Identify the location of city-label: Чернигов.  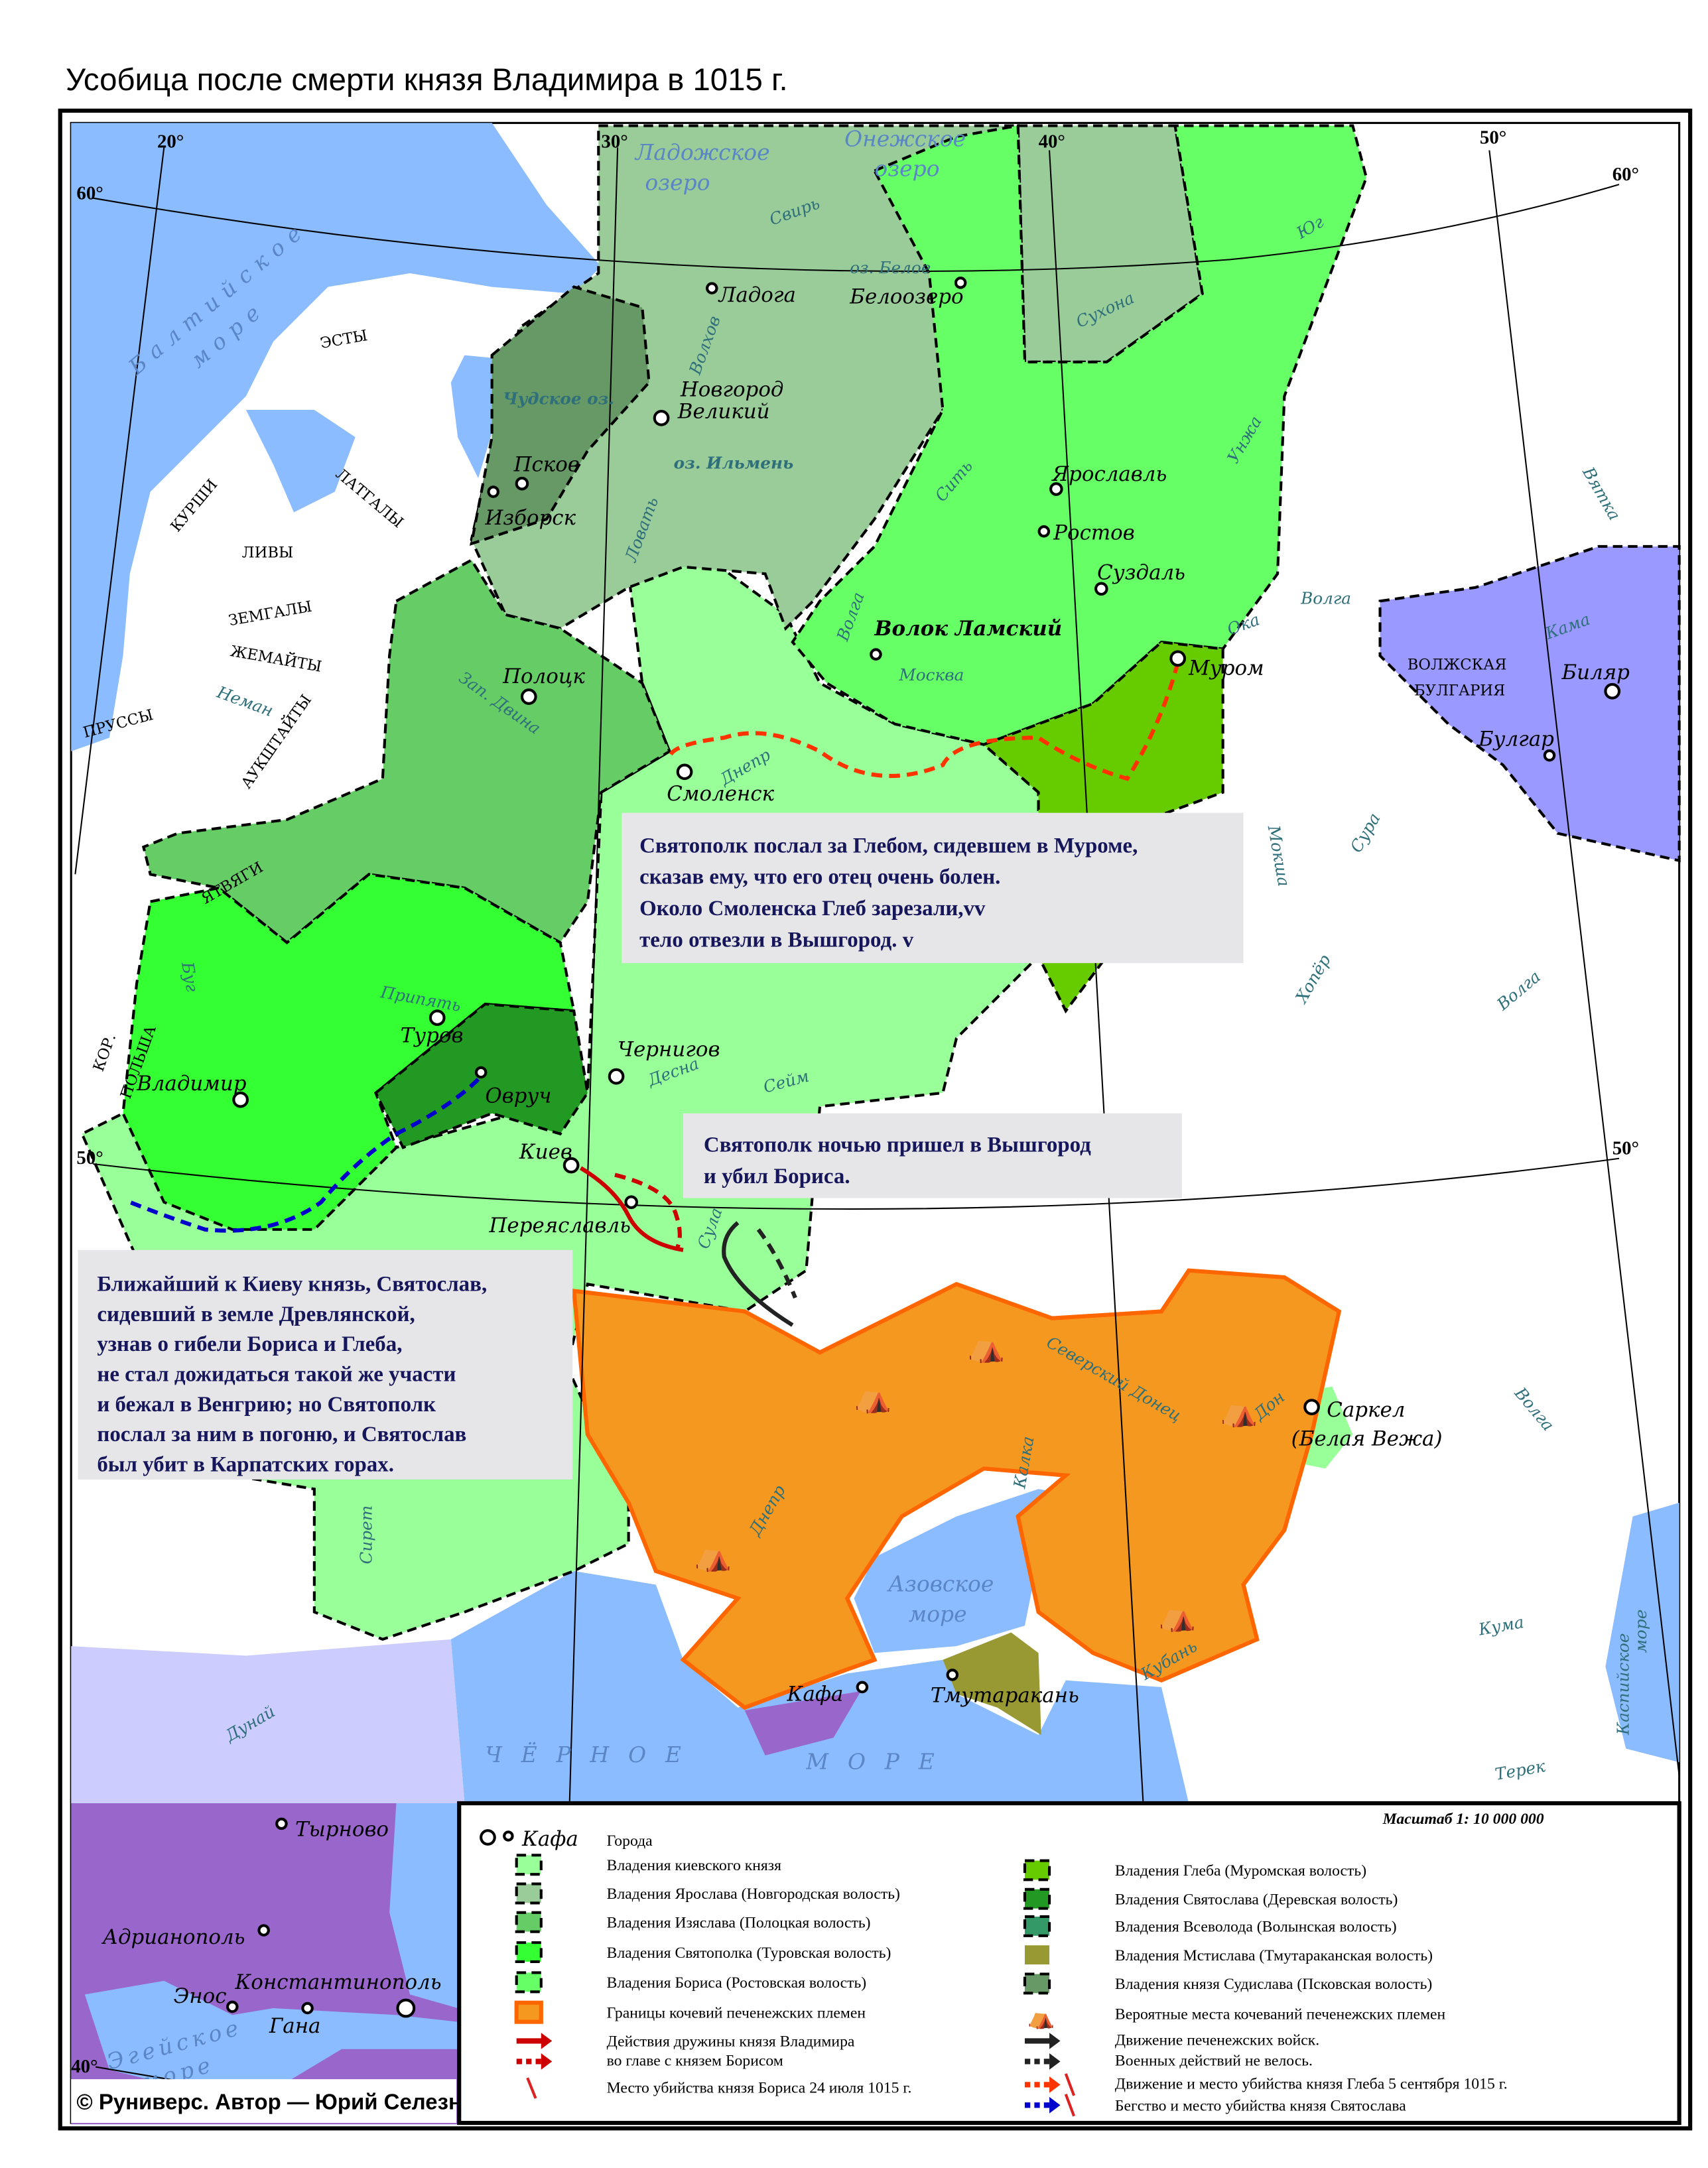
(669, 1049).